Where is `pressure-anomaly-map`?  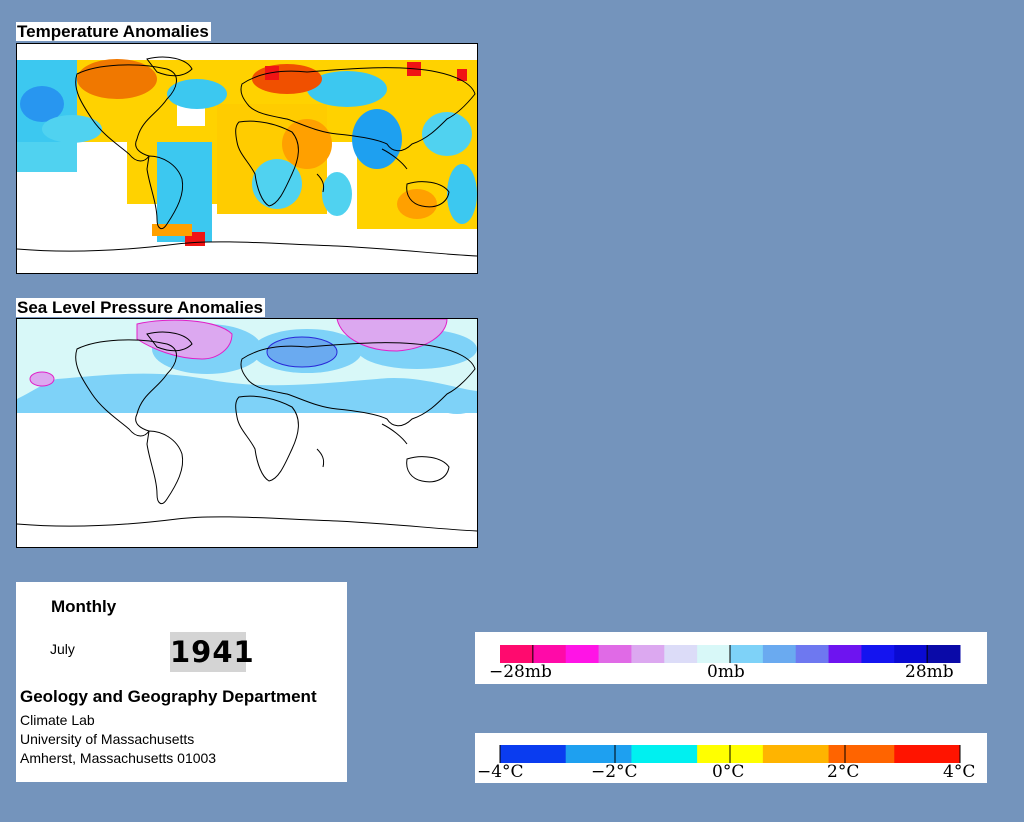
pressure-anomaly-map is located at coordinates (247, 433).